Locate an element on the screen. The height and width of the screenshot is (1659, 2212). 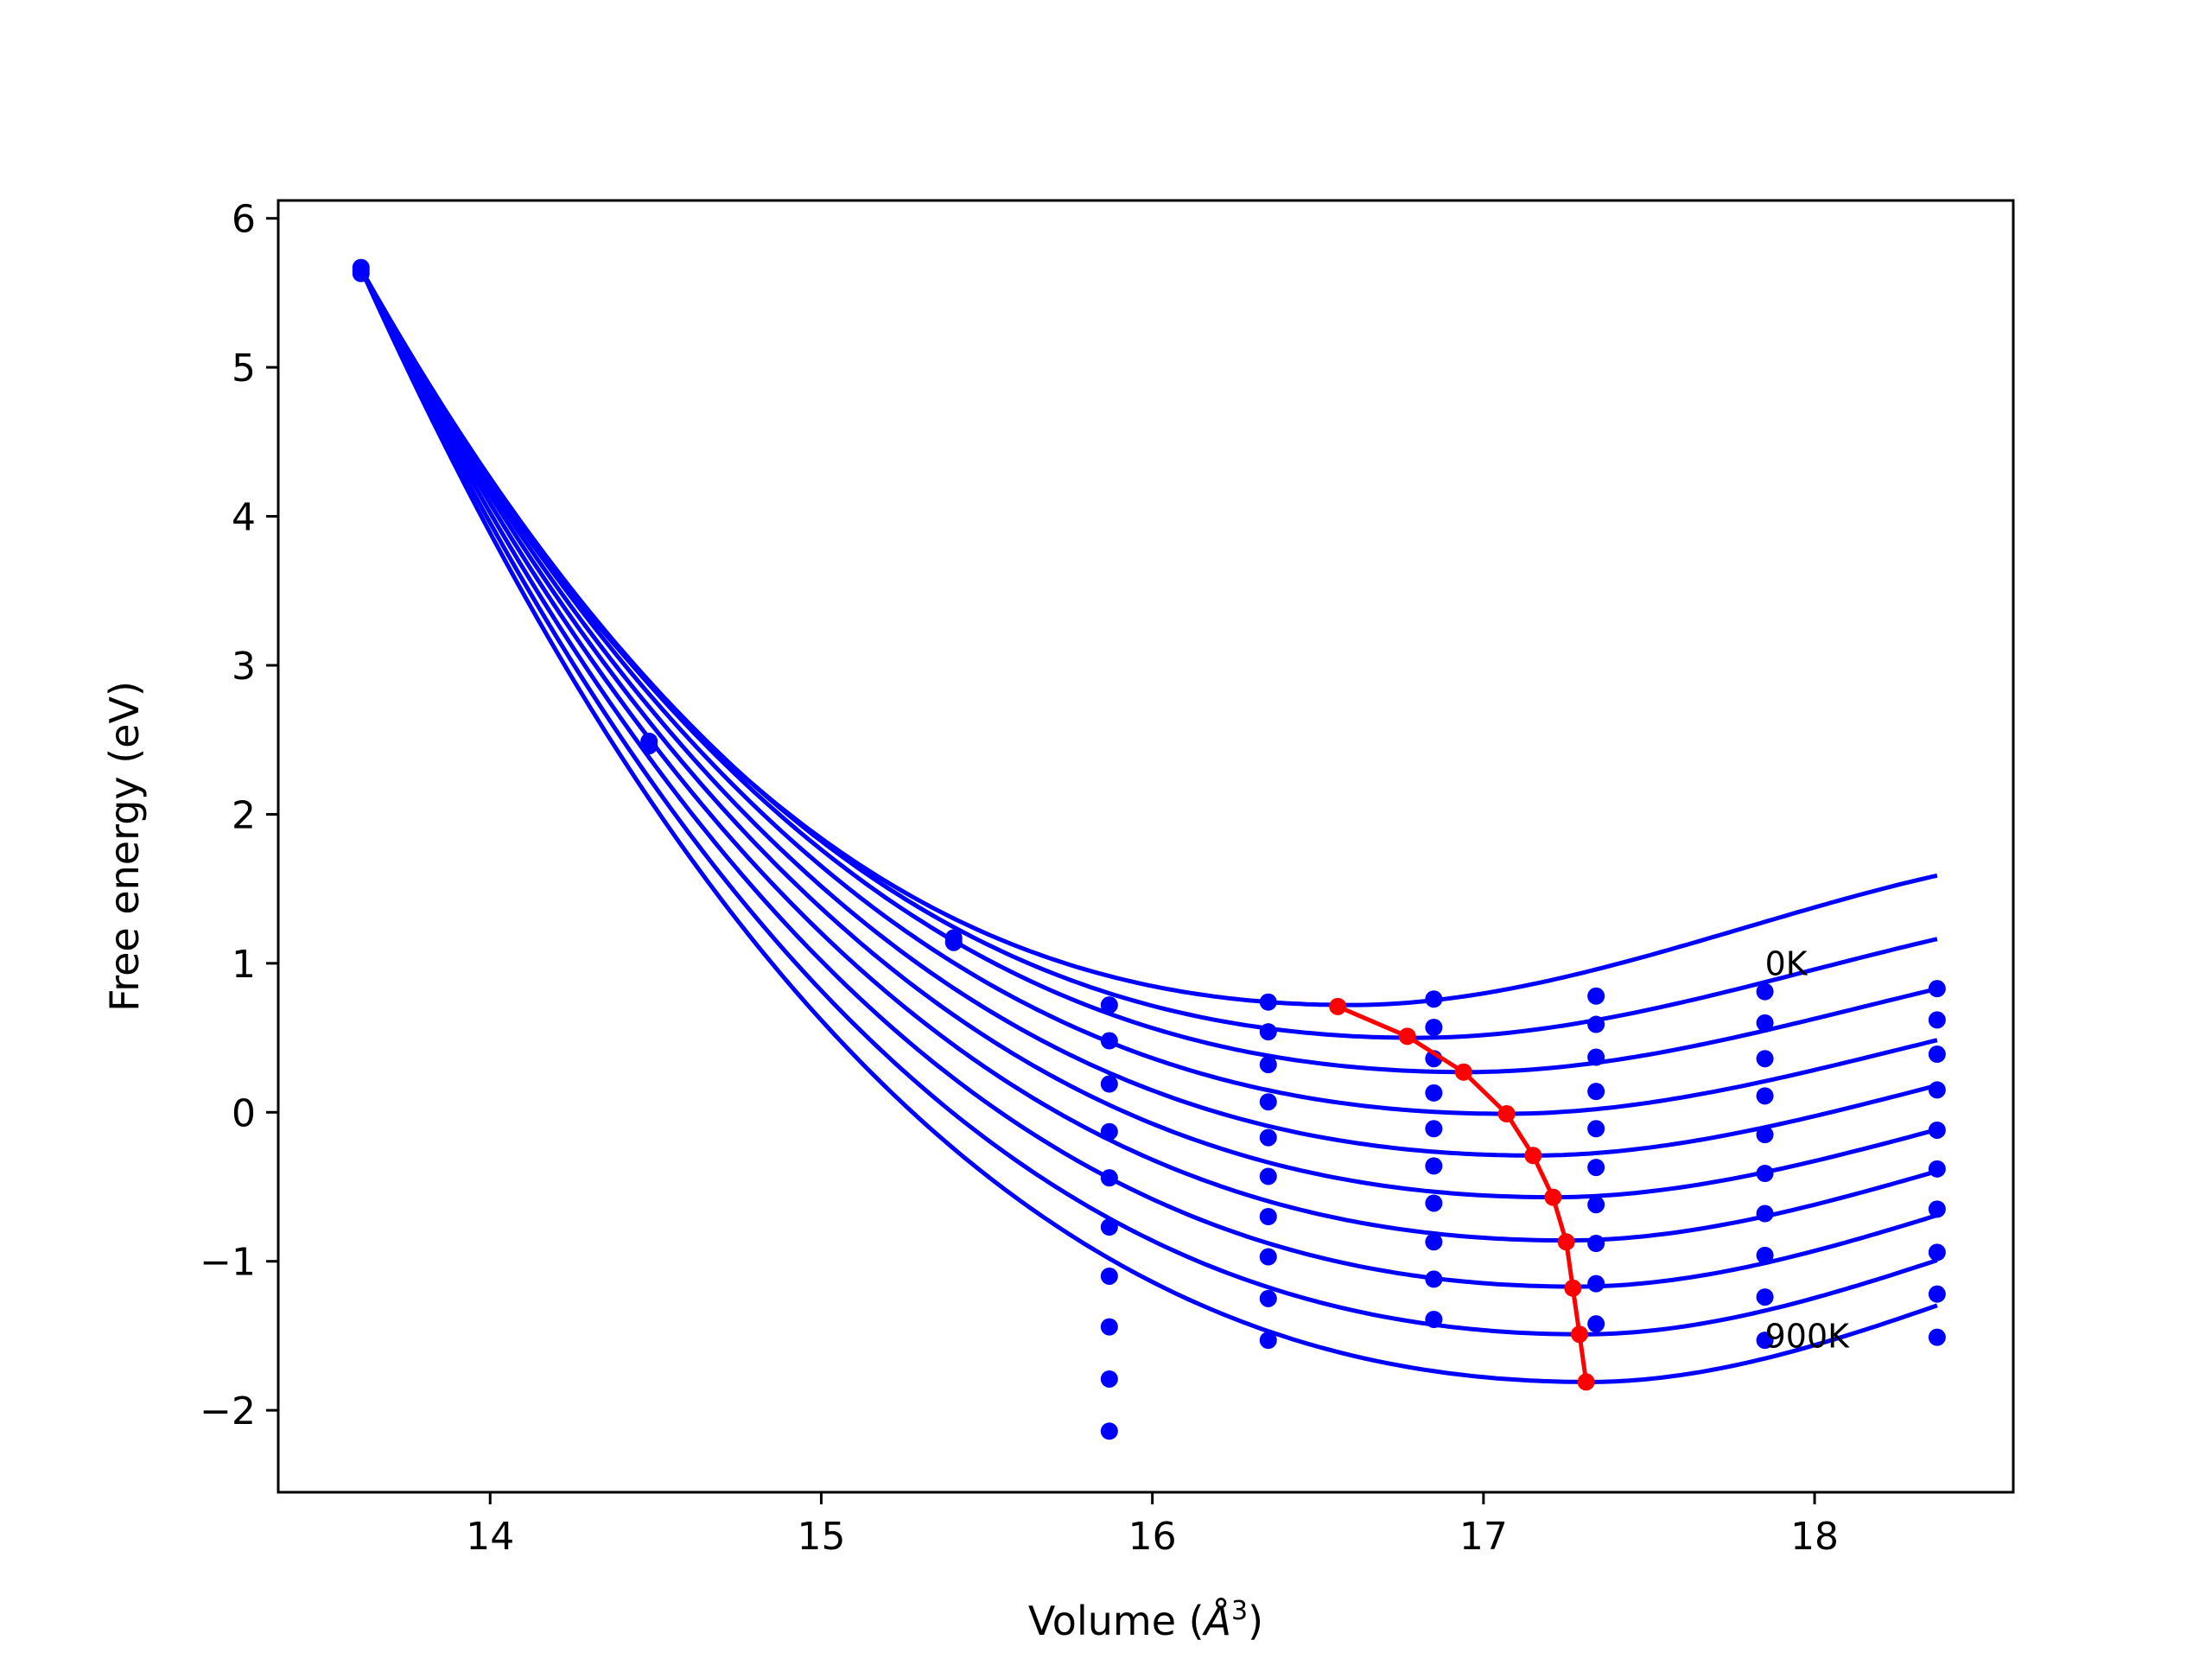
minimum-energy-line is located at coordinates (1463, 1193).